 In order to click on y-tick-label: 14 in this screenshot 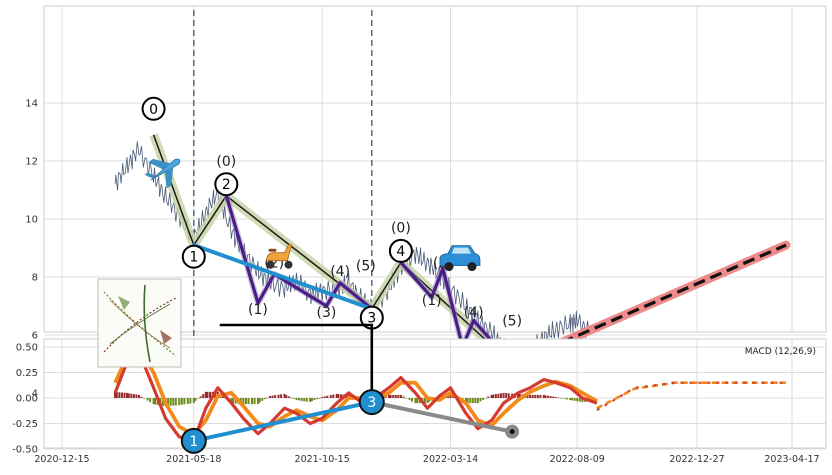, I will do `click(31, 104)`.